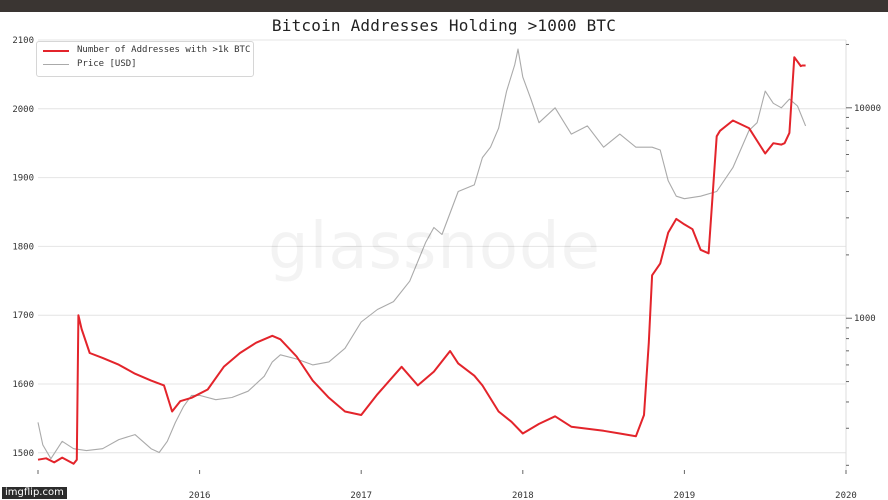  Describe the element at coordinates (23, 41) in the screenshot. I see `y-tick-label-2100: 2100` at that location.